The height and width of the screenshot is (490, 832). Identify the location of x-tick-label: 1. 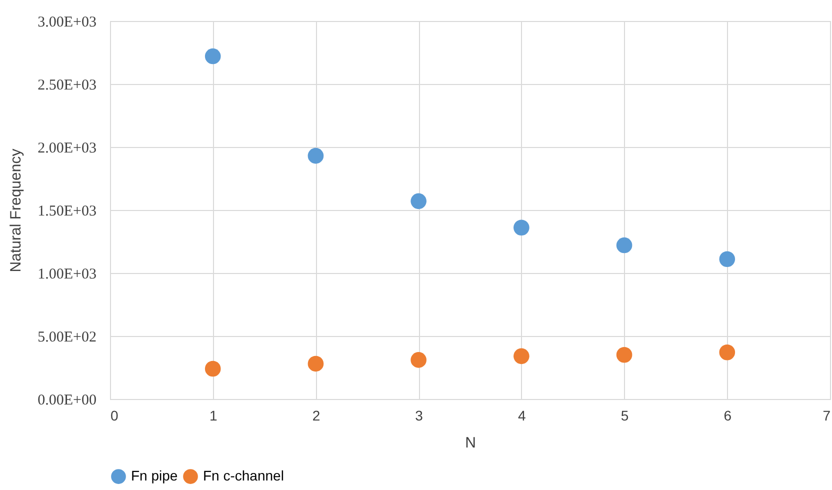
(213, 416).